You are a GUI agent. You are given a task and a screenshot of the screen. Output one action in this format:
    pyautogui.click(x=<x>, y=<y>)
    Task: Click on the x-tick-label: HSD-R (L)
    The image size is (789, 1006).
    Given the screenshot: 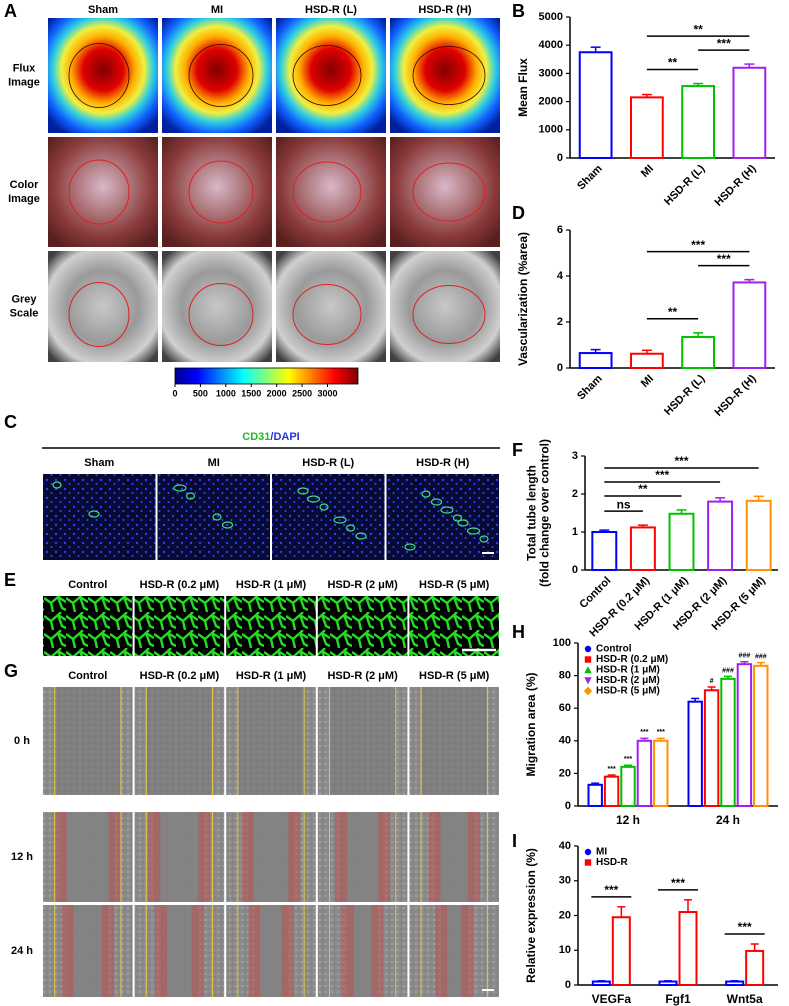 What is the action you would take?
    pyautogui.click(x=684, y=394)
    